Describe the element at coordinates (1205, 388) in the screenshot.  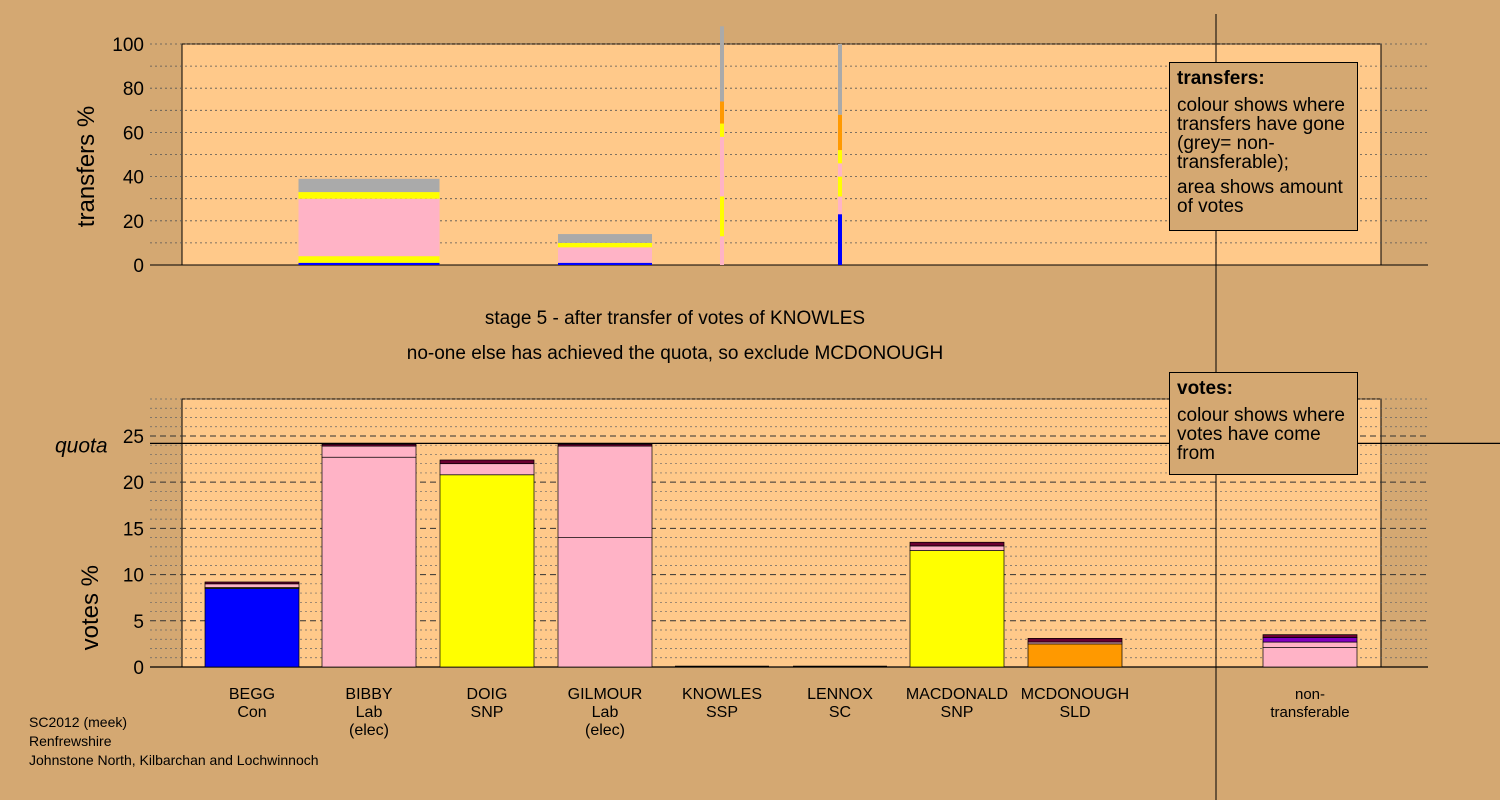
I see `votes-legend-title: votes:` at that location.